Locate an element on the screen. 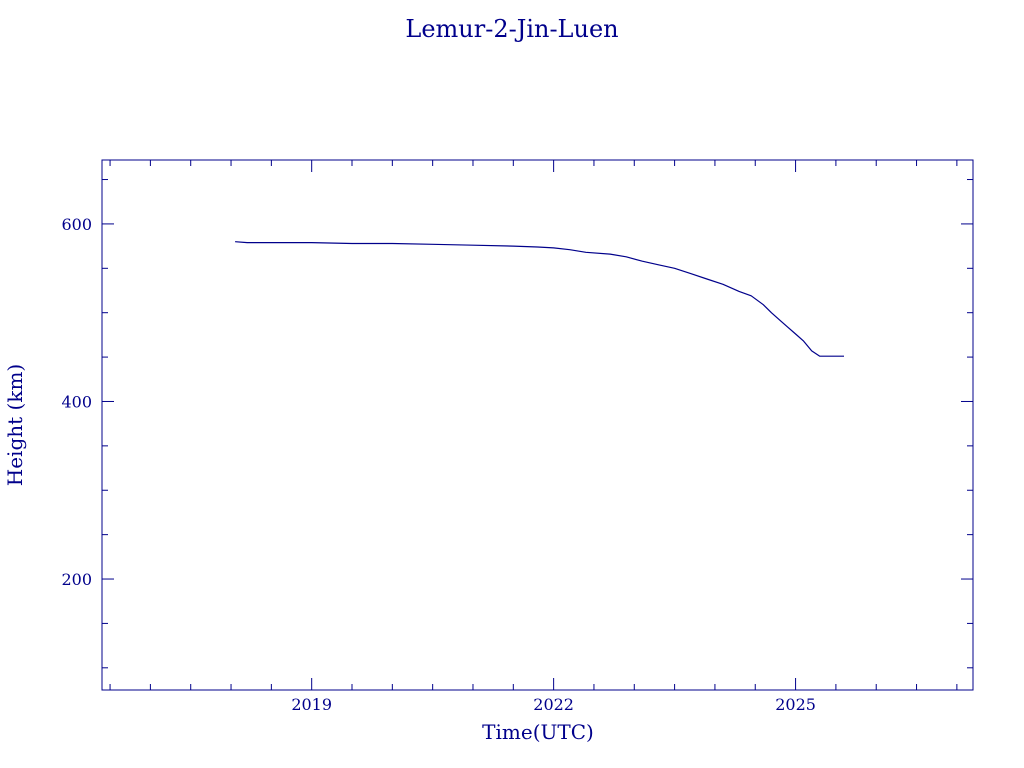 The image size is (1024, 768). x-axis-tick-labels: 2019 2022 2025 is located at coordinates (553, 704).